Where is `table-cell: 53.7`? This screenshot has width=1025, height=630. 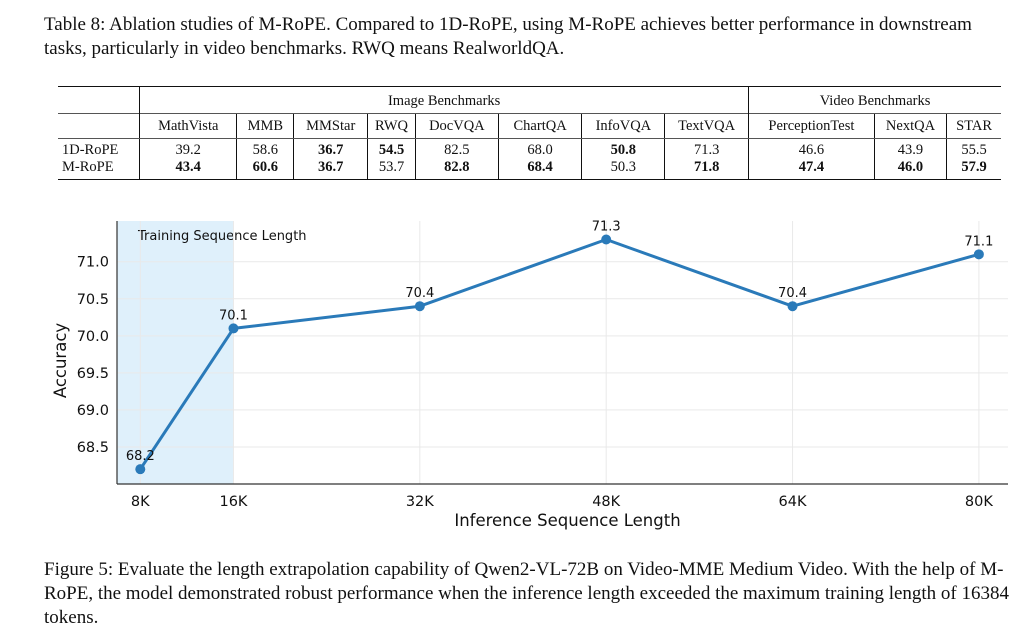 table-cell: 53.7 is located at coordinates (391, 169).